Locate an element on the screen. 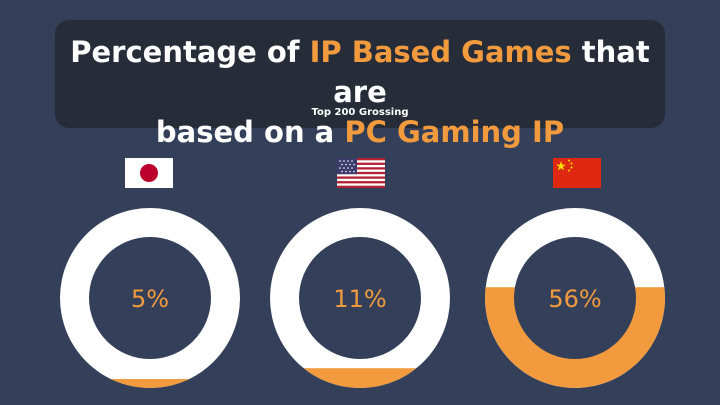 This screenshot has width=720, height=405. value-label: 11% is located at coordinates (359, 299).